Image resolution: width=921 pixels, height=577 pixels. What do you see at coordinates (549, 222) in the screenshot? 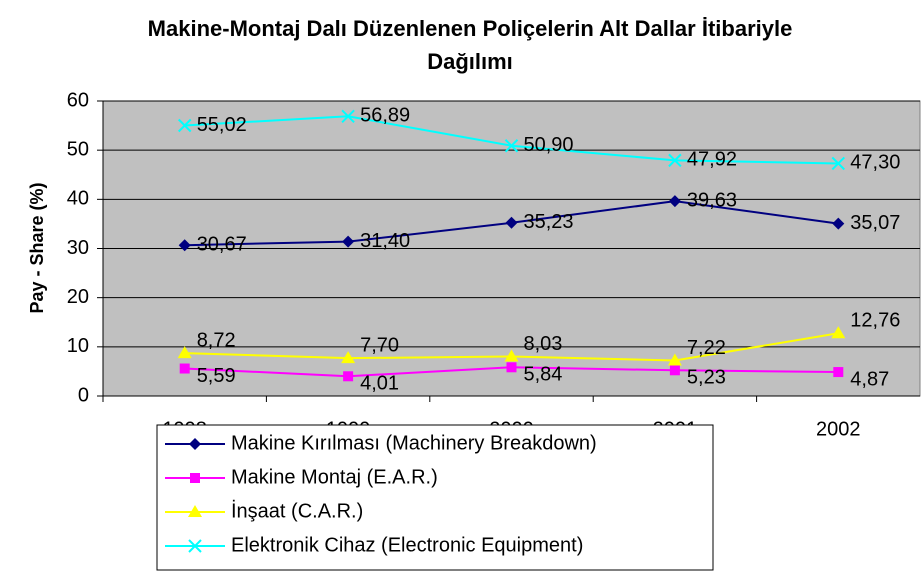
I see `data-label: 35,23` at bounding box center [549, 222].